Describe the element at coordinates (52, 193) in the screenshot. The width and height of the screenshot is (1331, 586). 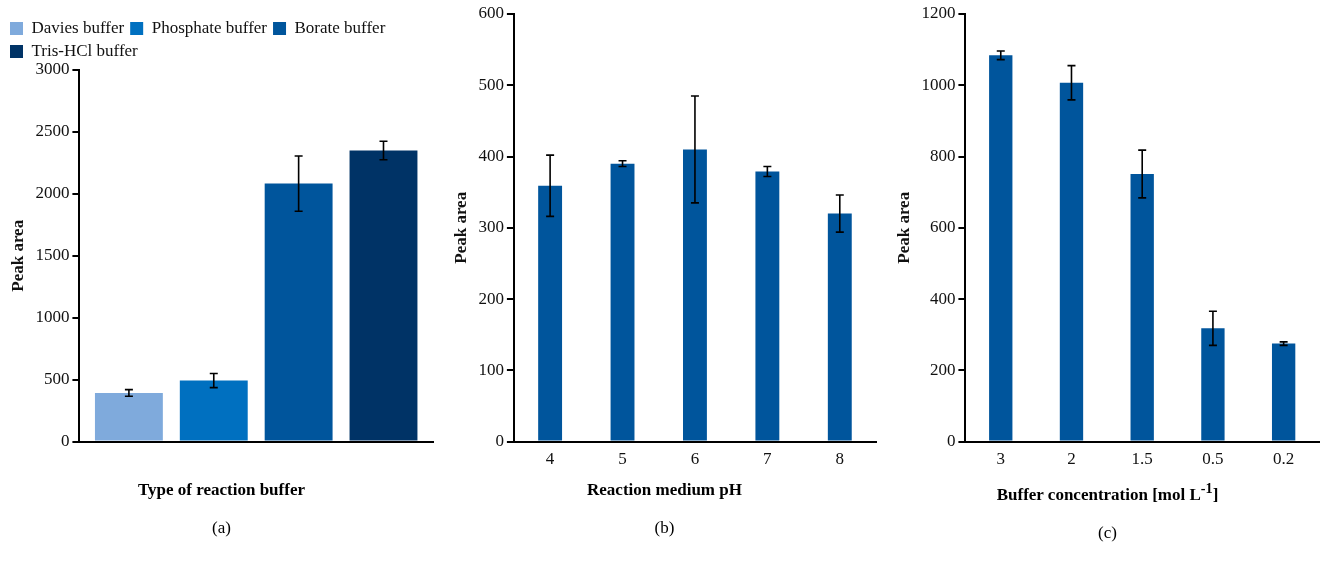
I see `y-tick-label: 2000` at that location.